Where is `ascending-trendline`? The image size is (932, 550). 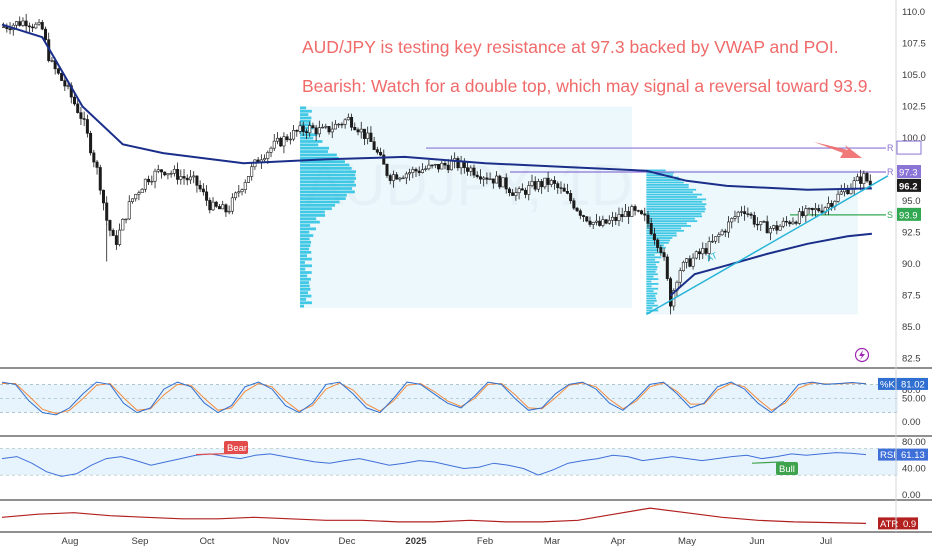 ascending-trendline is located at coordinates (767, 245).